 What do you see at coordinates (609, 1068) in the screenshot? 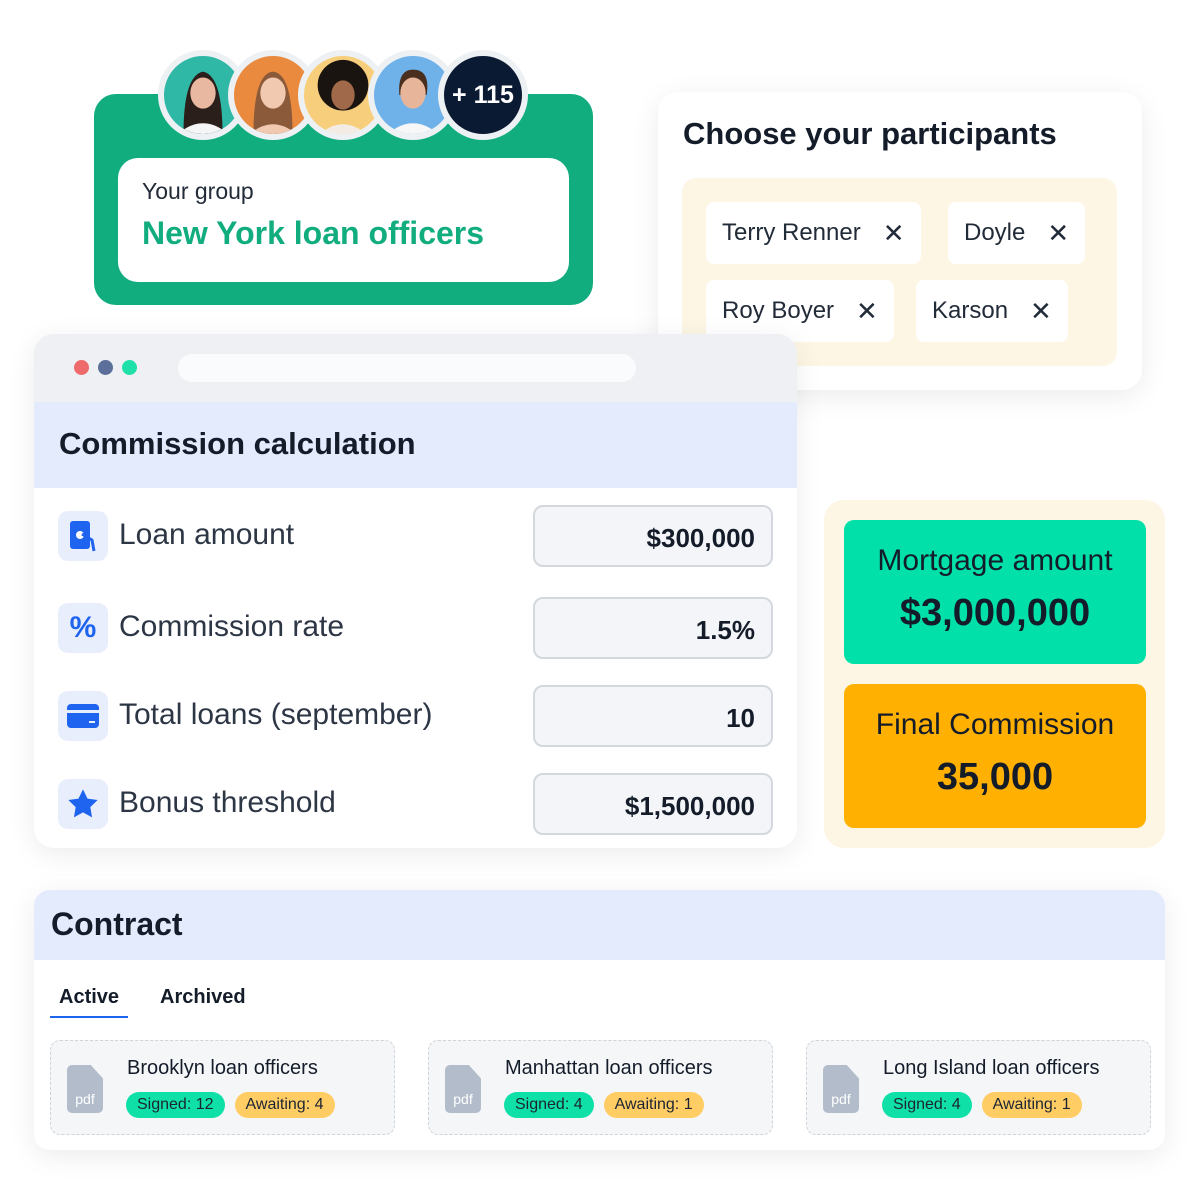
I see `contract-title-text: Manhattan loan officers` at bounding box center [609, 1068].